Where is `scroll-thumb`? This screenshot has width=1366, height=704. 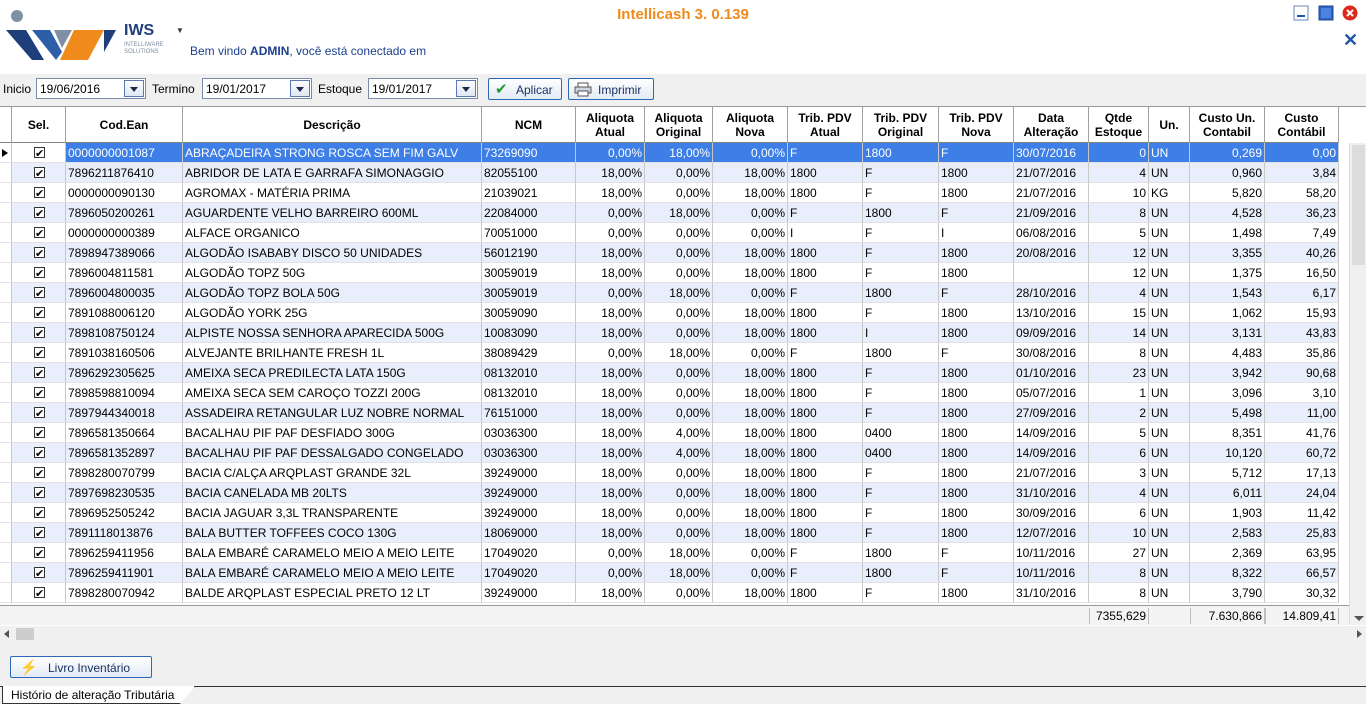 scroll-thumb is located at coordinates (25, 634).